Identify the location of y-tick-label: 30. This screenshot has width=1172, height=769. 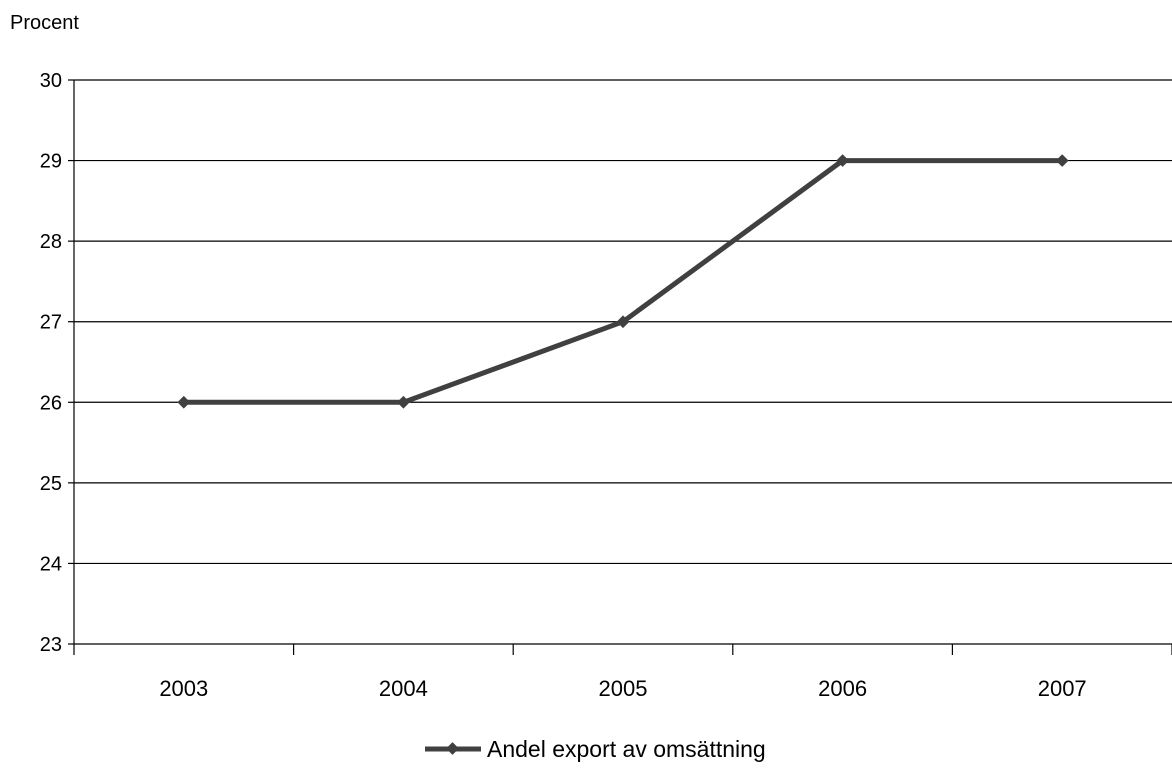
(51, 81).